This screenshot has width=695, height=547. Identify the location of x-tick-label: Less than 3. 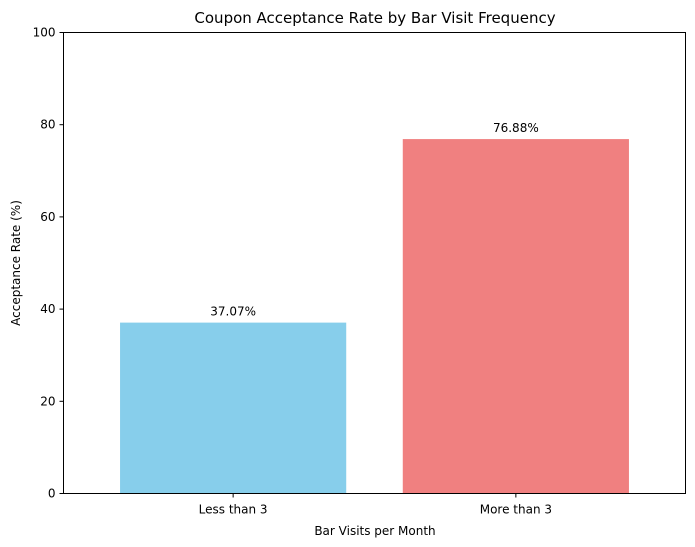
(233, 510).